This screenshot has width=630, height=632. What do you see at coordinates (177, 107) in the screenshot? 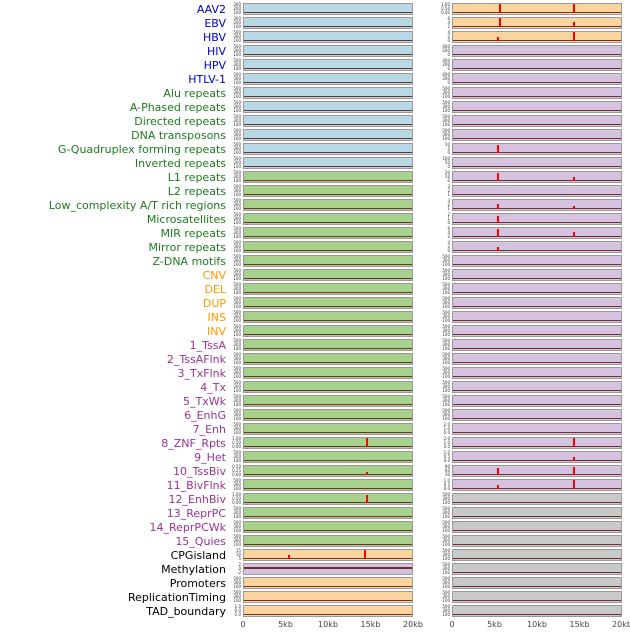
I see `track-label: A-Phased repeats` at bounding box center [177, 107].